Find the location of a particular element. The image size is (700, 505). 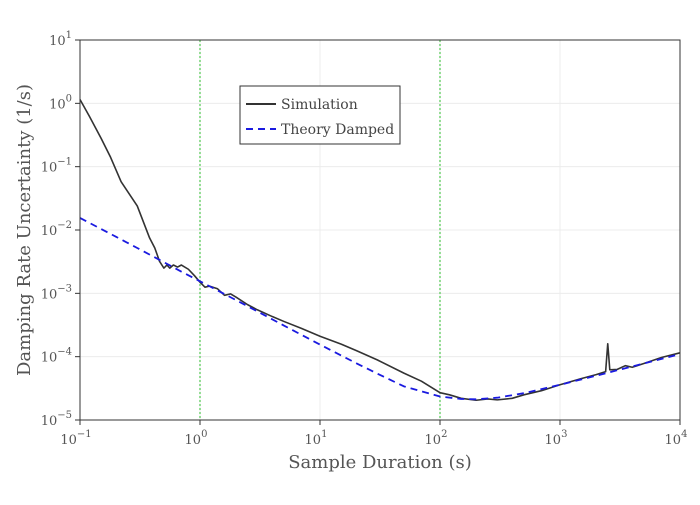

x-tick-label: 10¹ is located at coordinates (316, 438).